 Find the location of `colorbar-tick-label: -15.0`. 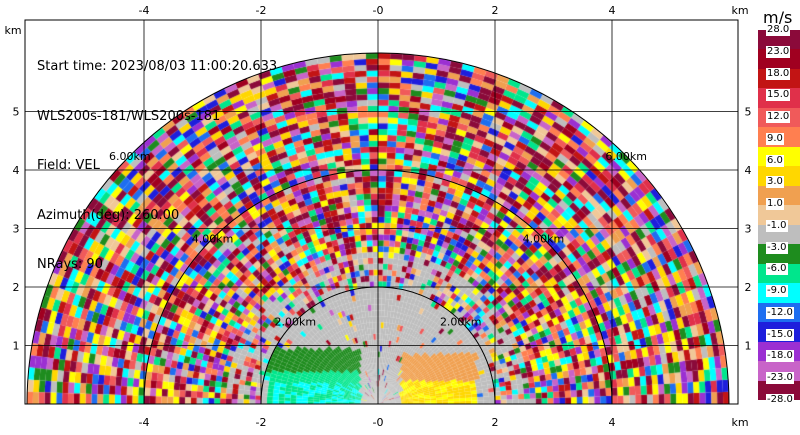

colorbar-tick-label: -15.0 is located at coordinates (780, 334).